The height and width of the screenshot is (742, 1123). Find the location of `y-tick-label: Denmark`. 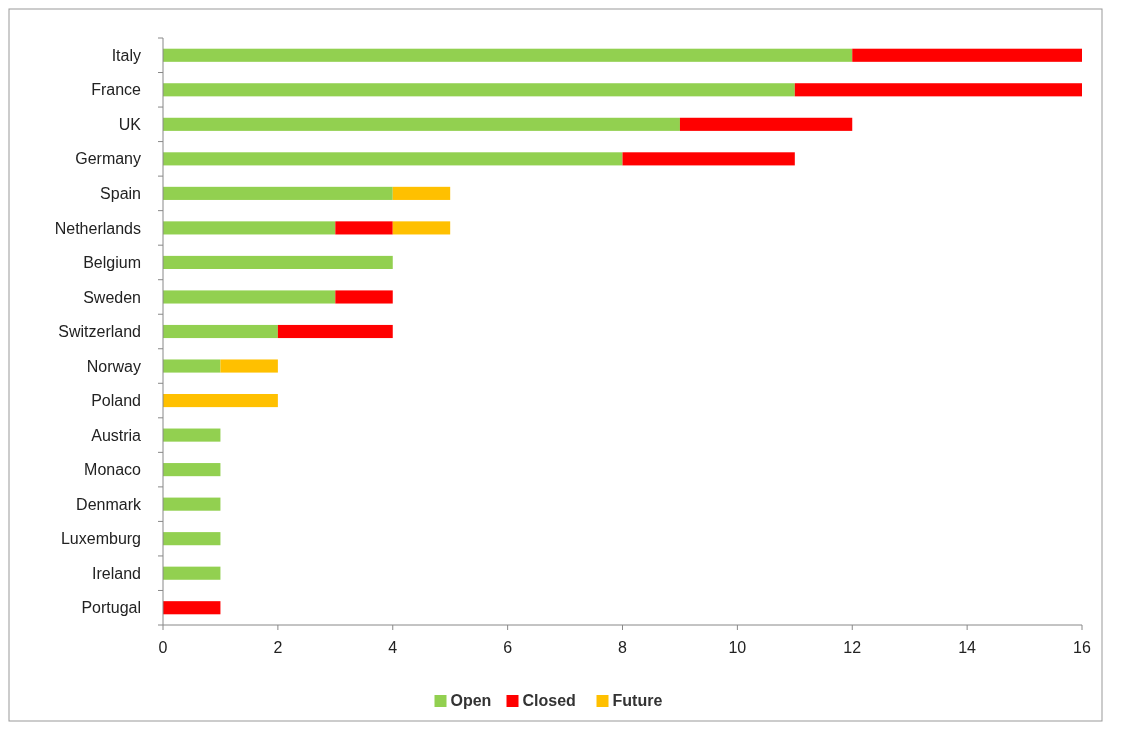

y-tick-label: Denmark is located at coordinates (109, 504).